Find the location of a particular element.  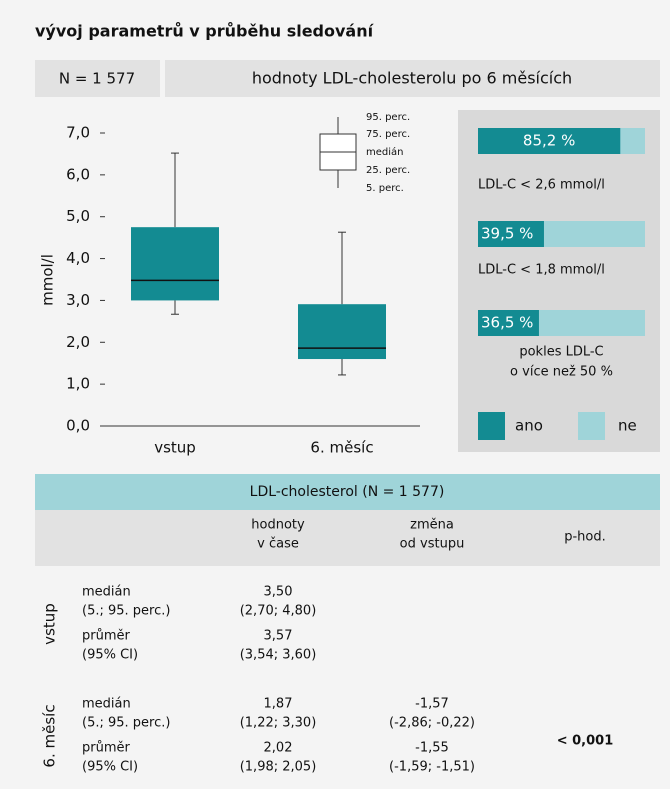

y-tick-label: 4,0 is located at coordinates (78, 258).